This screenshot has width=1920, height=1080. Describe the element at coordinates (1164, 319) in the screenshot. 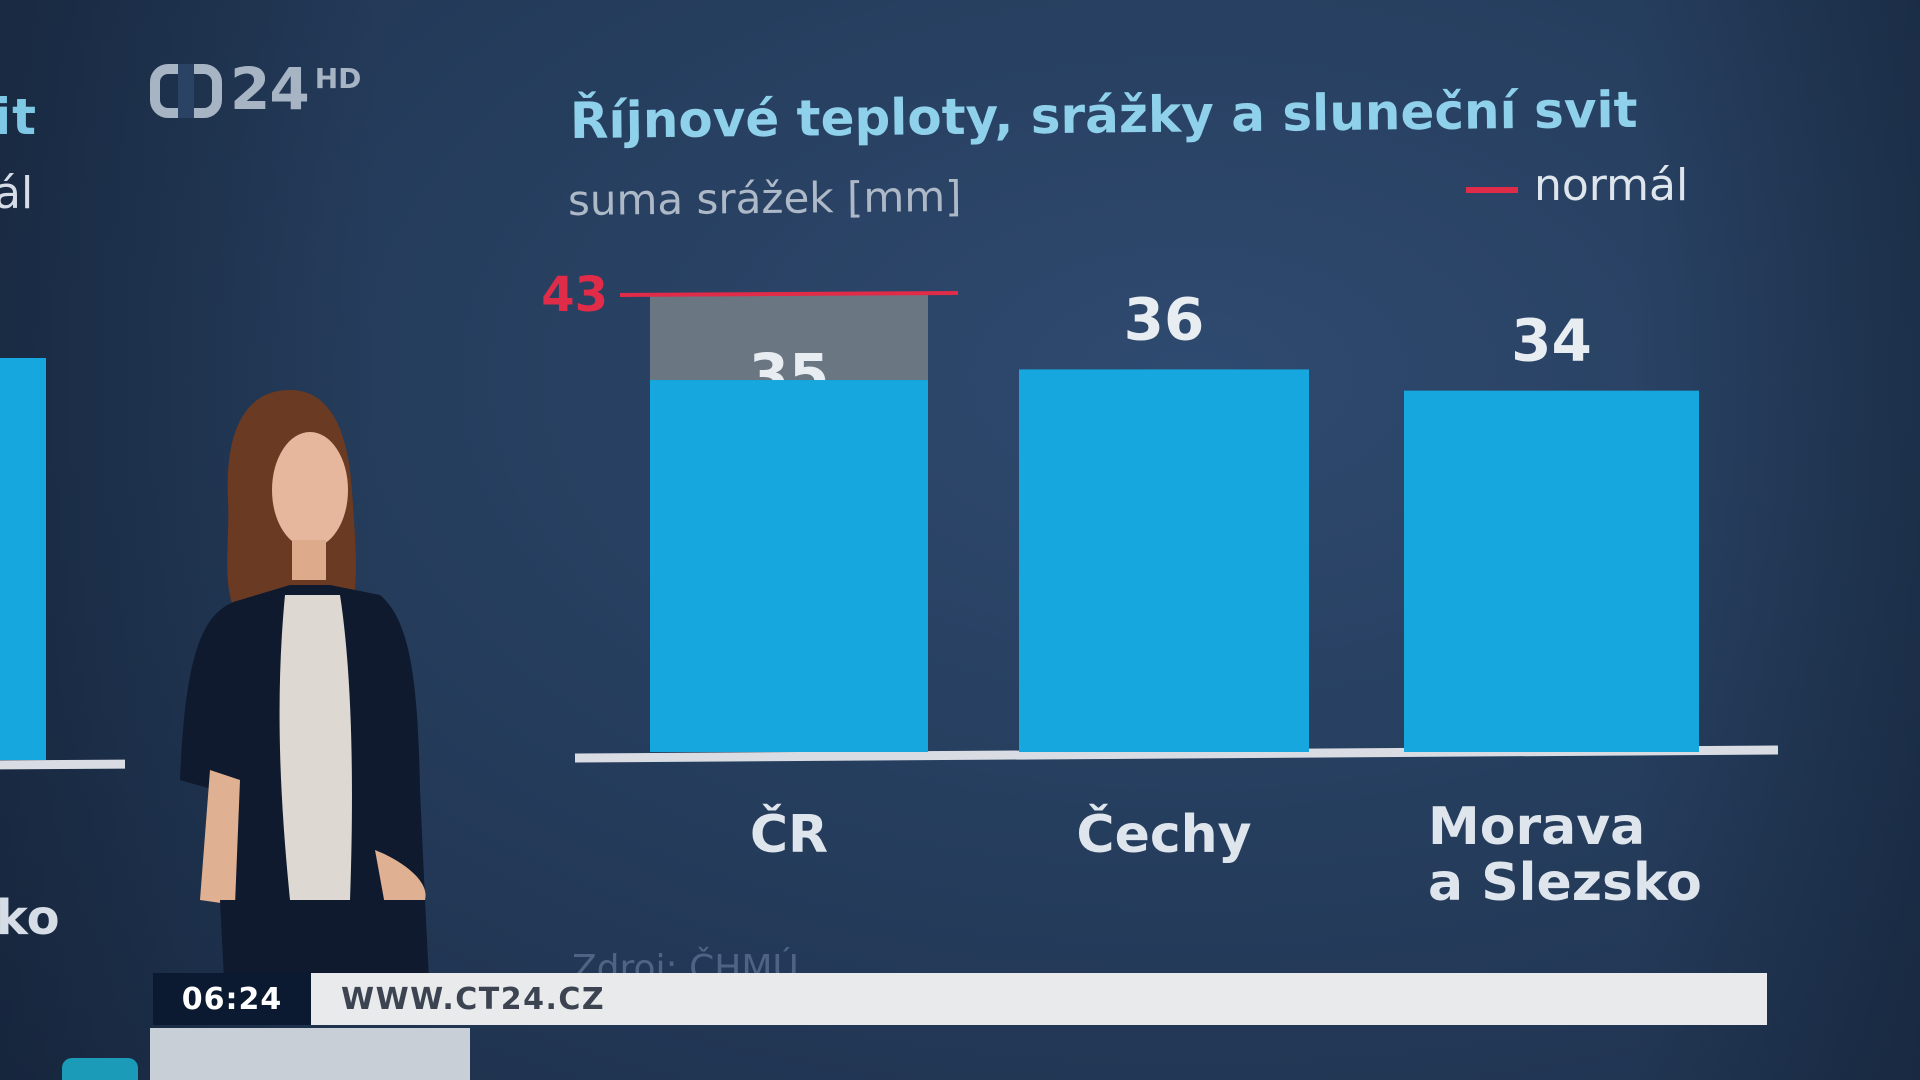

I see `bar-value-label: 36` at that location.